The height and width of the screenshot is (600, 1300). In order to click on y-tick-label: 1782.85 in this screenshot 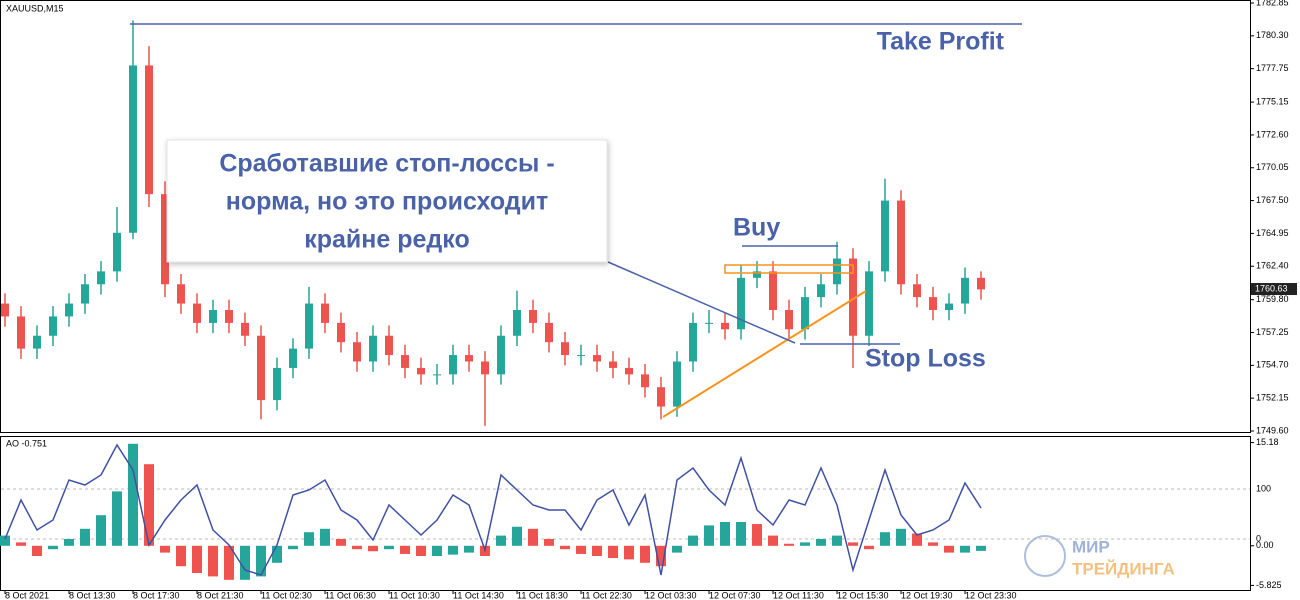, I will do `click(1272, 3)`.